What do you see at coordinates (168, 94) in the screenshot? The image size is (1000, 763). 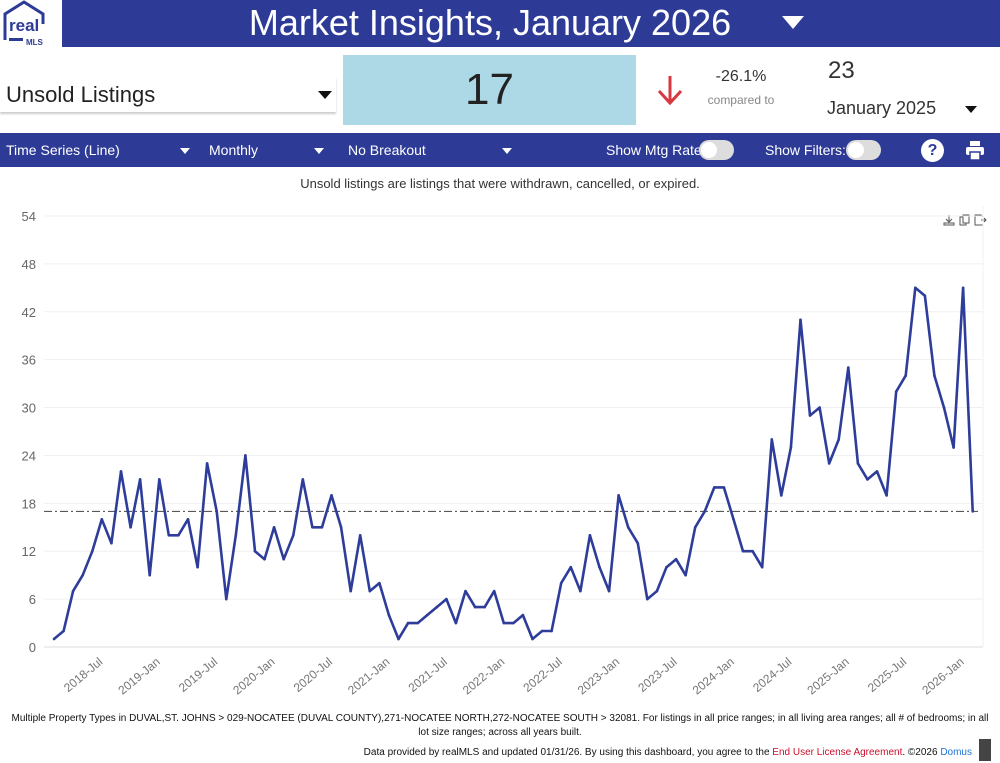 I see `metric-select: Unsold Listings` at bounding box center [168, 94].